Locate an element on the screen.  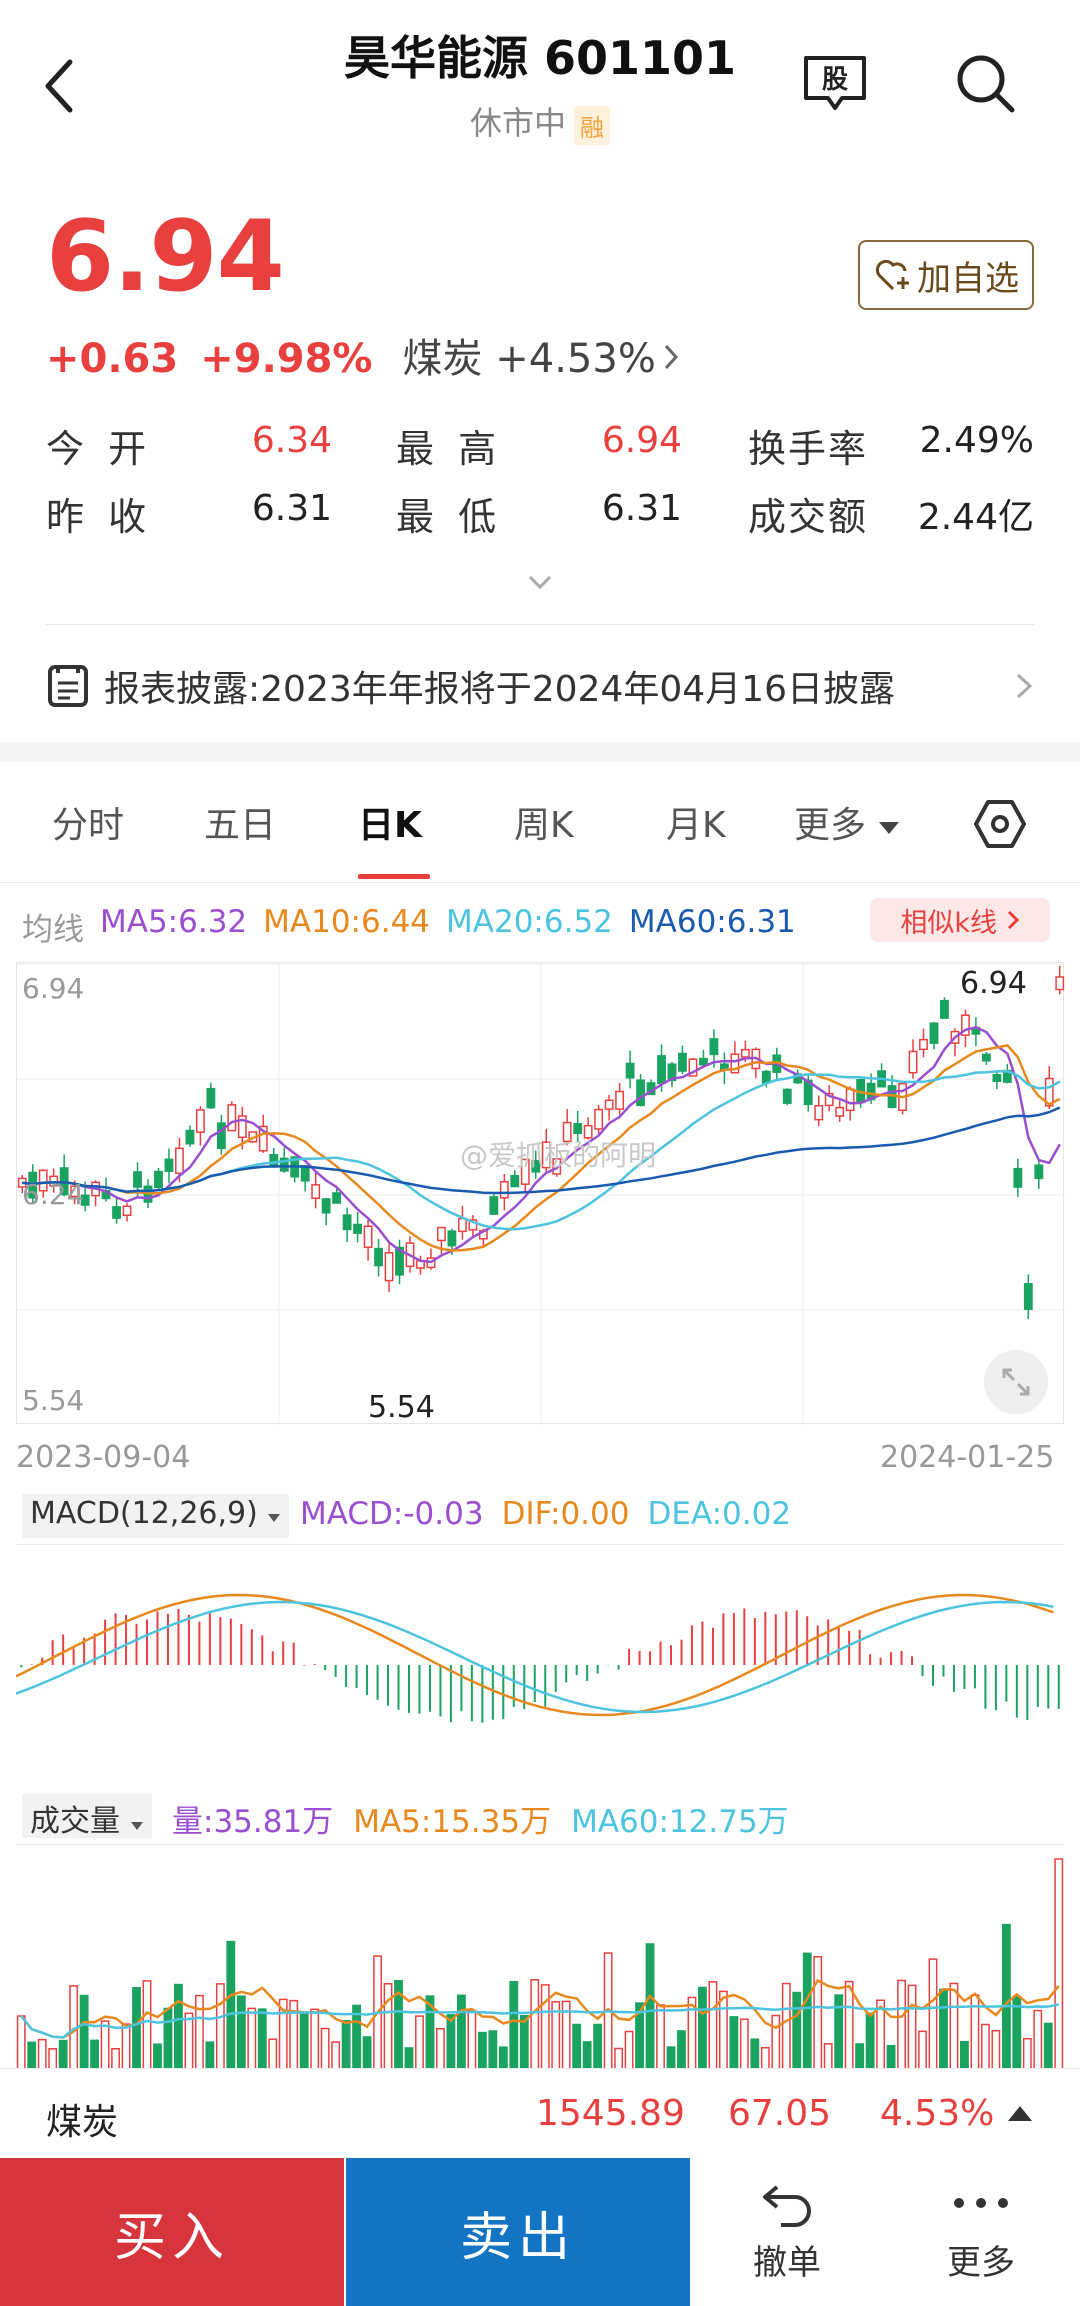
similar-kline-button: 相似k线 is located at coordinates (960, 920).